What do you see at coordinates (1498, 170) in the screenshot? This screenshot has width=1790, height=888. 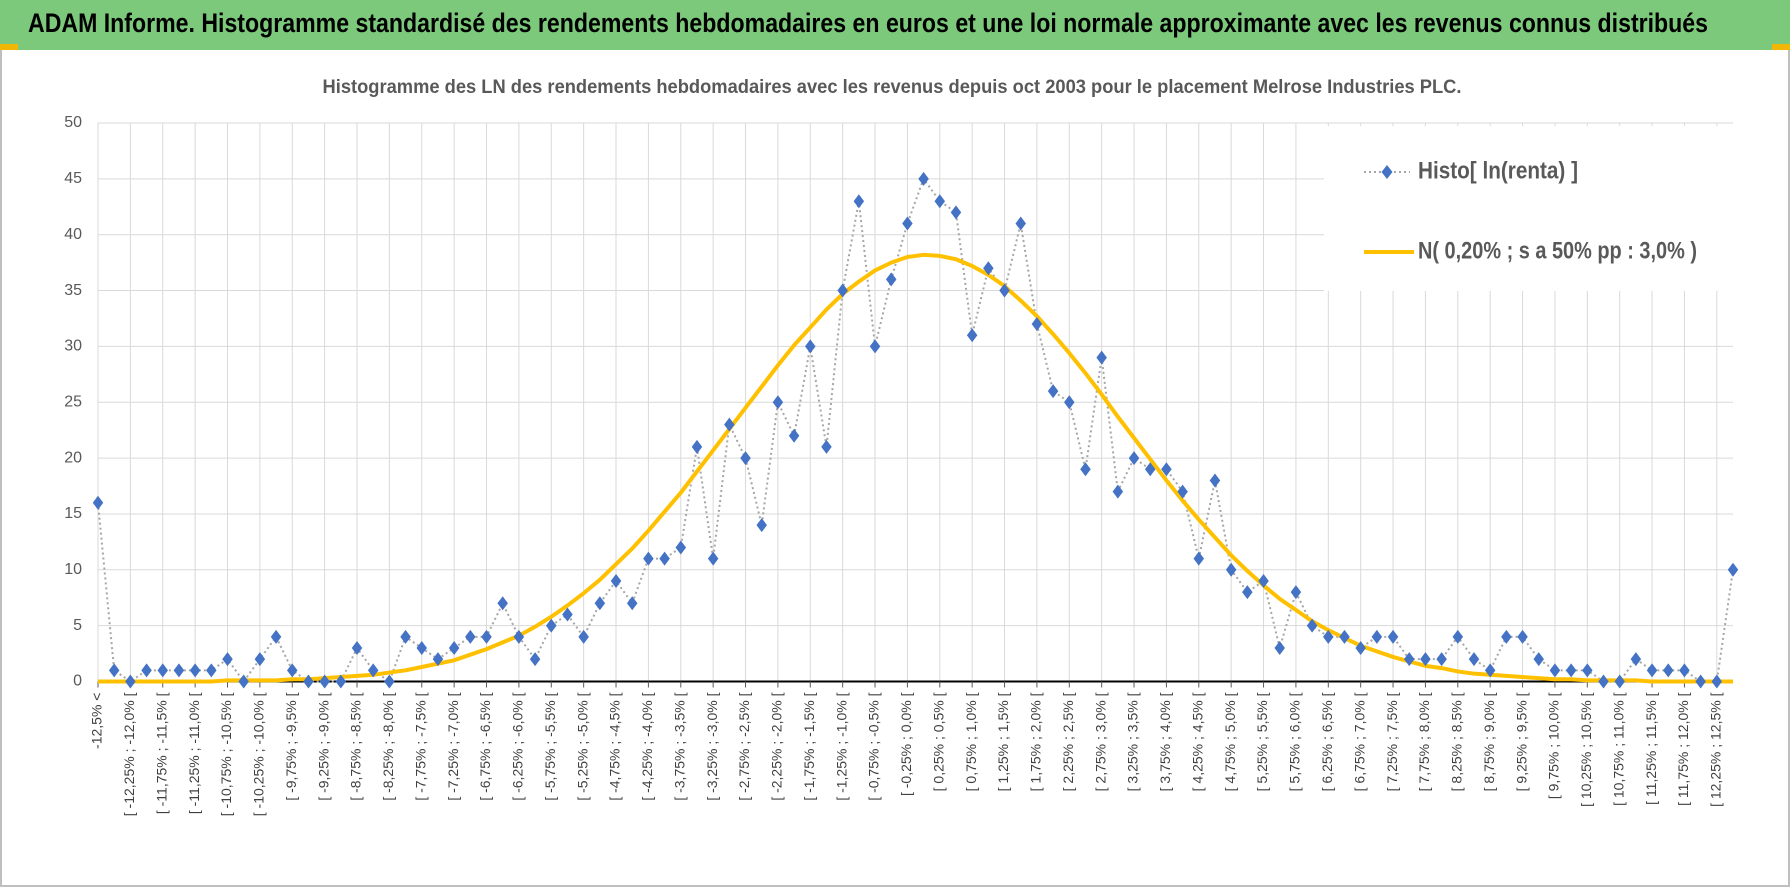 I see `legend-label: Histo[ ln(renta) ]` at bounding box center [1498, 170].